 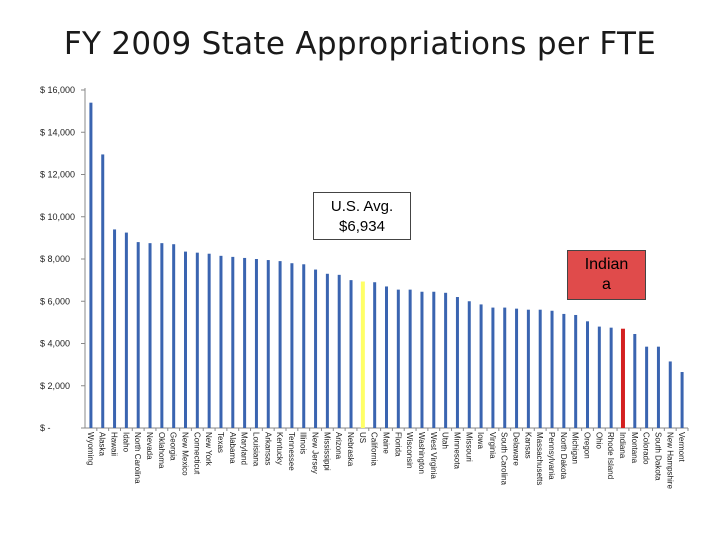 What do you see at coordinates (375, 355) in the screenshot?
I see `bar-california` at bounding box center [375, 355].